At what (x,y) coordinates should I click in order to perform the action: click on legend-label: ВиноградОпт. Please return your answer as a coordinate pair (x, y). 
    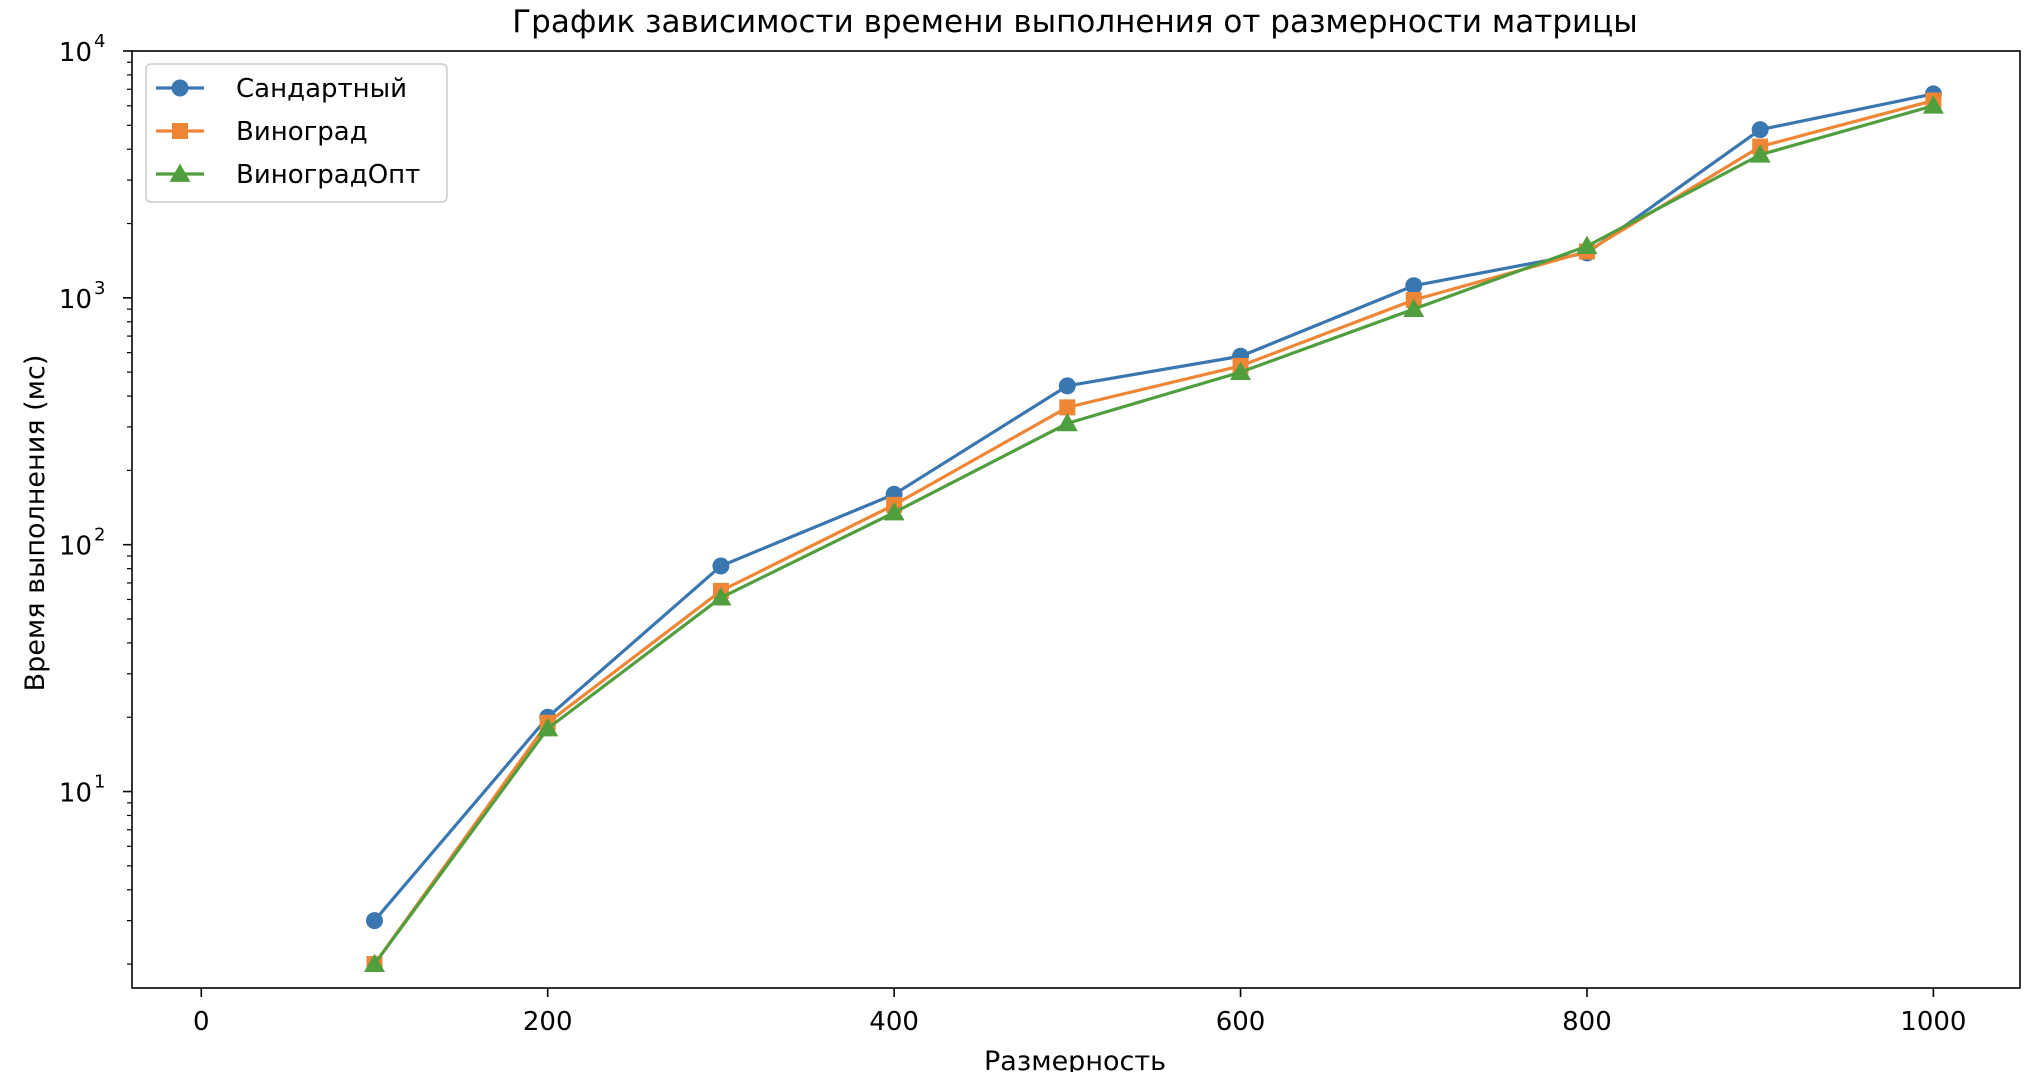
    Looking at the image, I should click on (328, 175).